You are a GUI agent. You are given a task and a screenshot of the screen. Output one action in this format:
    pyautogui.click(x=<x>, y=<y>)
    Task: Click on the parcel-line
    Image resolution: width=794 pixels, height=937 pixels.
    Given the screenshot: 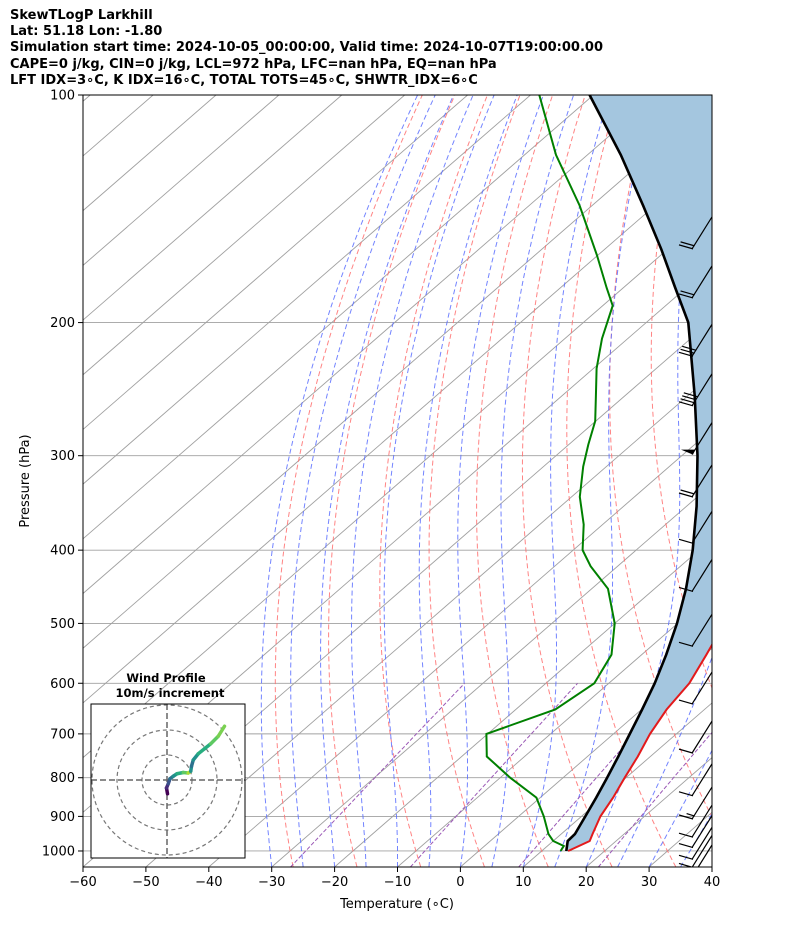 What is the action you would take?
    pyautogui.click(x=632, y=473)
    